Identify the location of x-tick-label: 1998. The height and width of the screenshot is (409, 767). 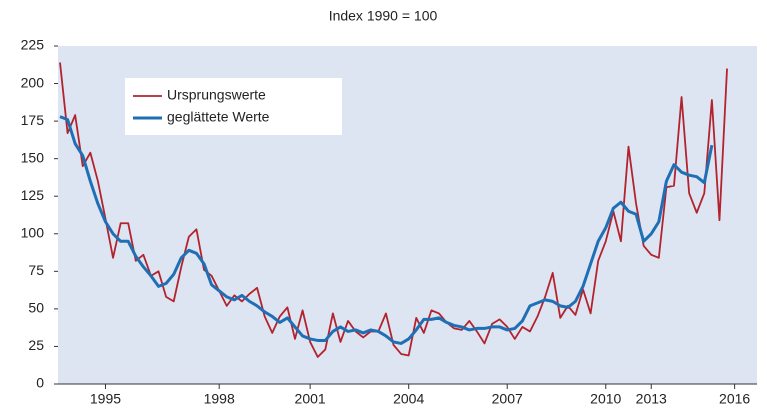
(219, 399).